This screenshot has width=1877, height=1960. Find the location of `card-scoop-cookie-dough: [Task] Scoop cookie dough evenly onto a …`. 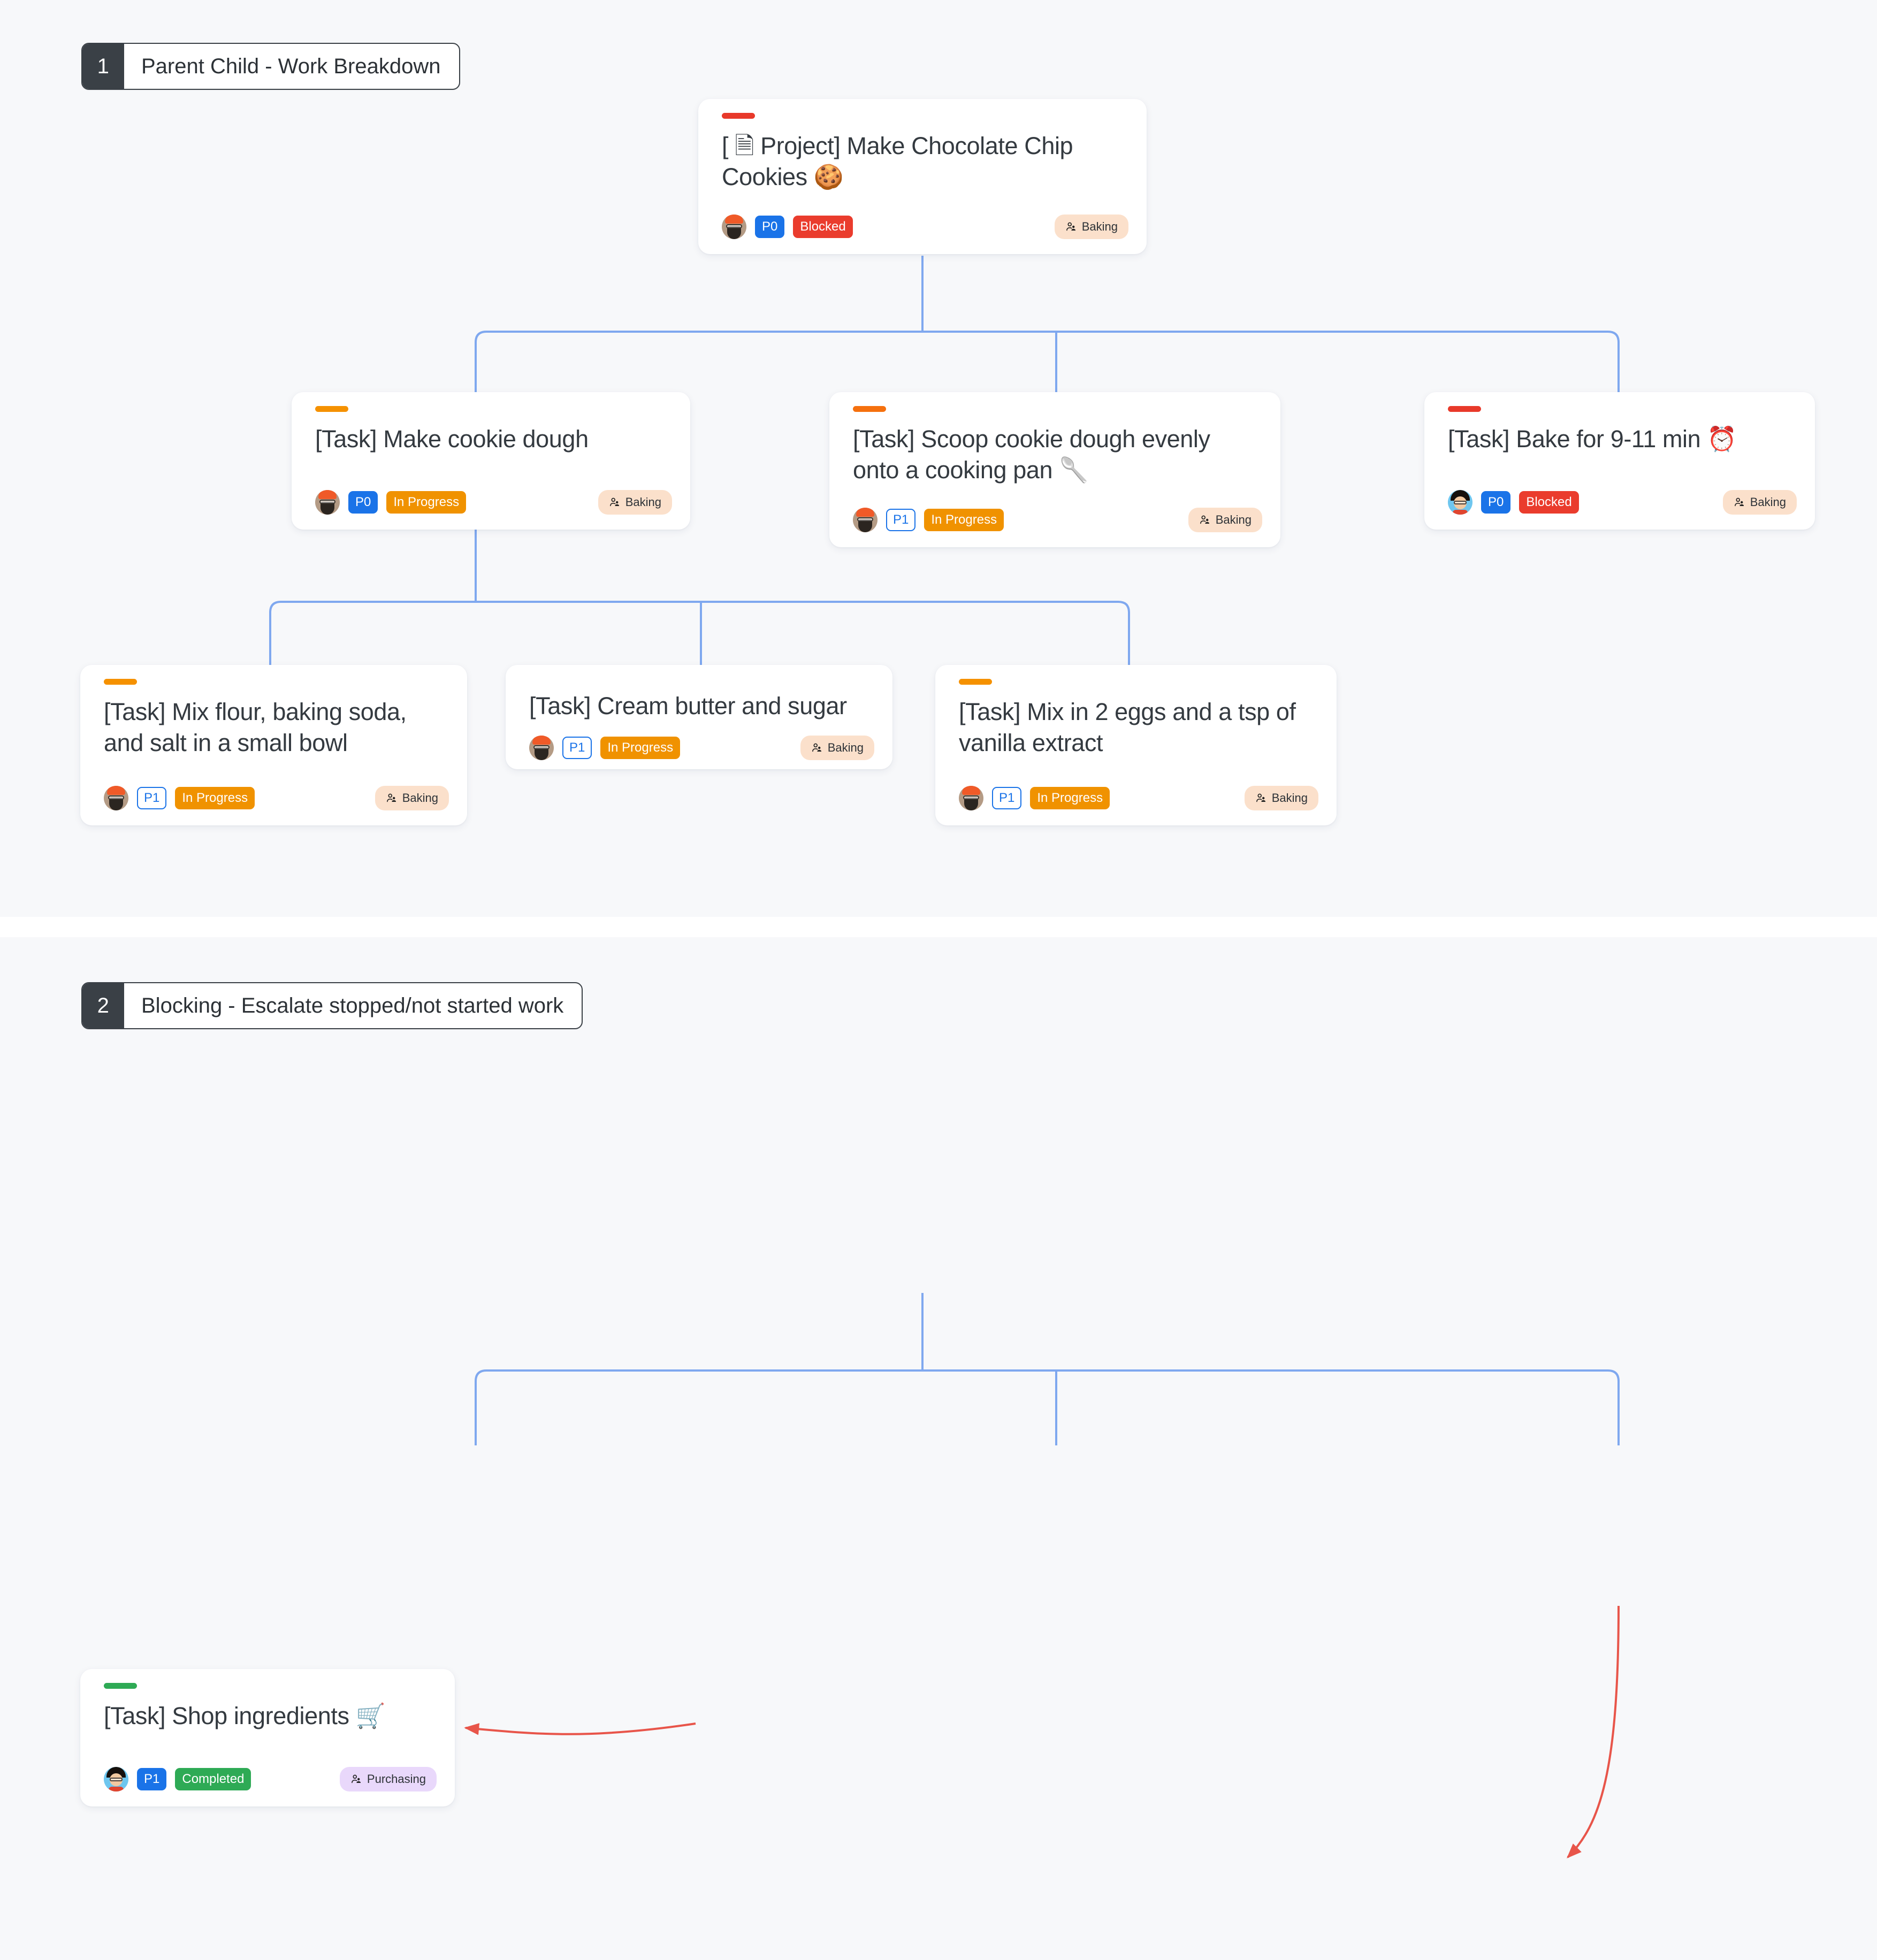

card-scoop-cookie-dough: [Task] Scoop cookie dough evenly onto a … is located at coordinates (1054, 469).